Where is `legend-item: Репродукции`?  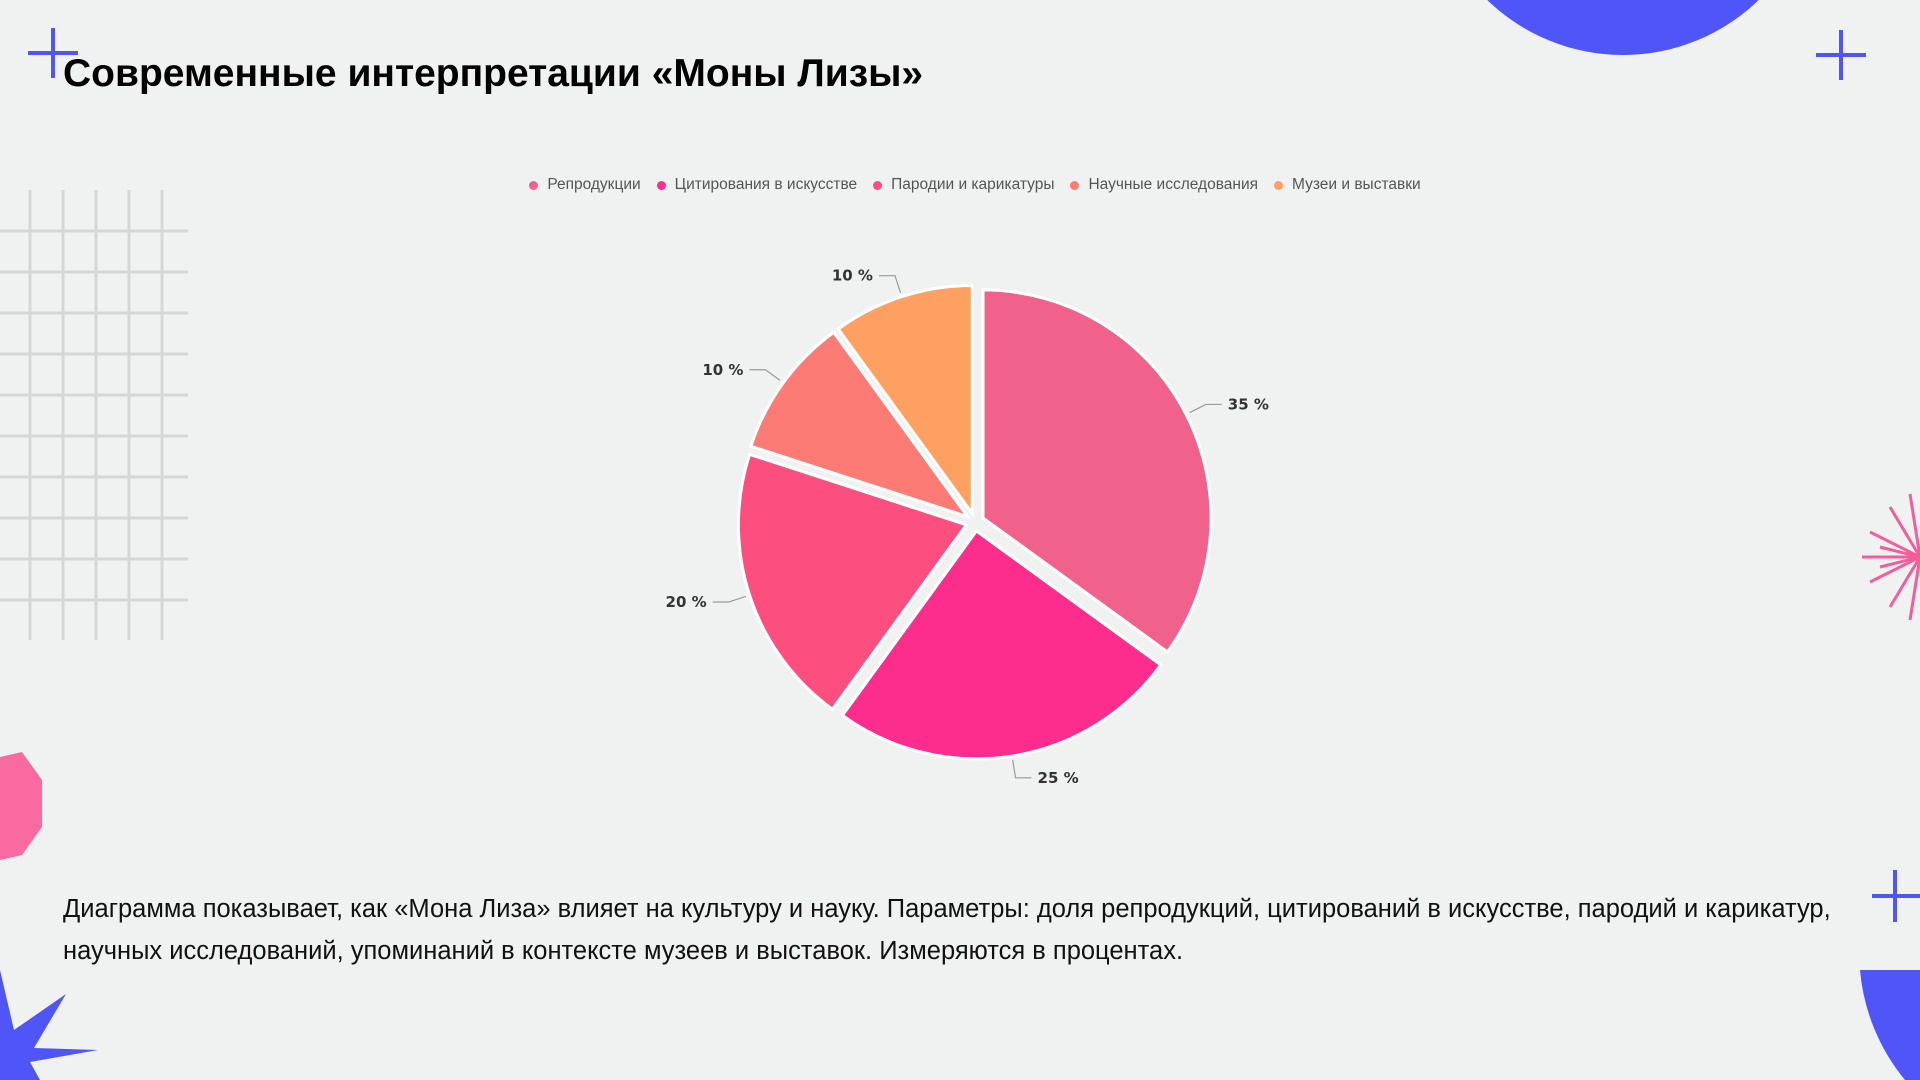 legend-item: Репродукции is located at coordinates (585, 185).